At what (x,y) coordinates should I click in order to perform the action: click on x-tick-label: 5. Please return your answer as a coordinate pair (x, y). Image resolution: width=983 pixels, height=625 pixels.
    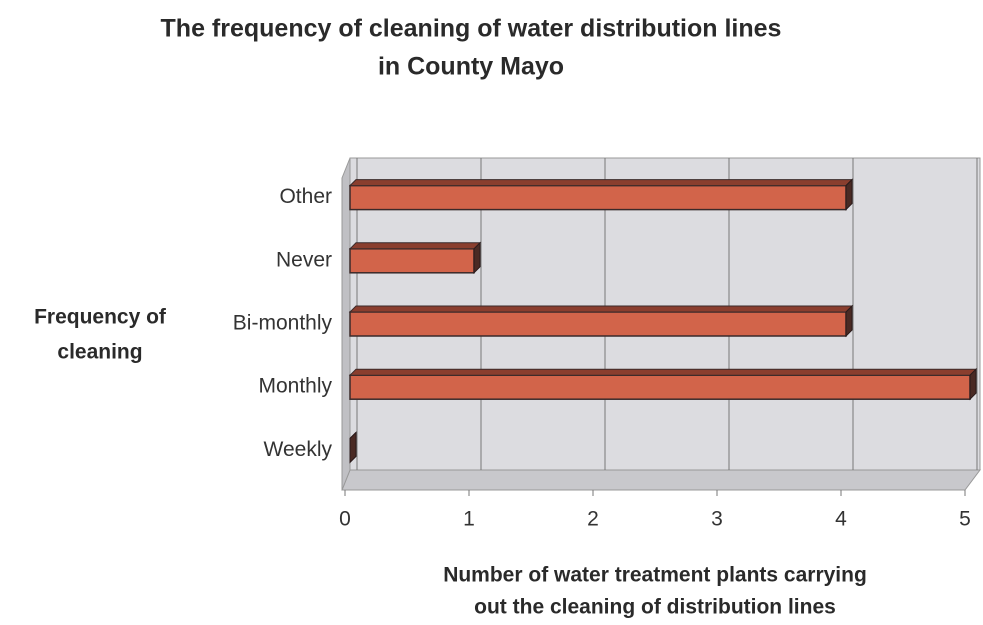
    Looking at the image, I should click on (965, 519).